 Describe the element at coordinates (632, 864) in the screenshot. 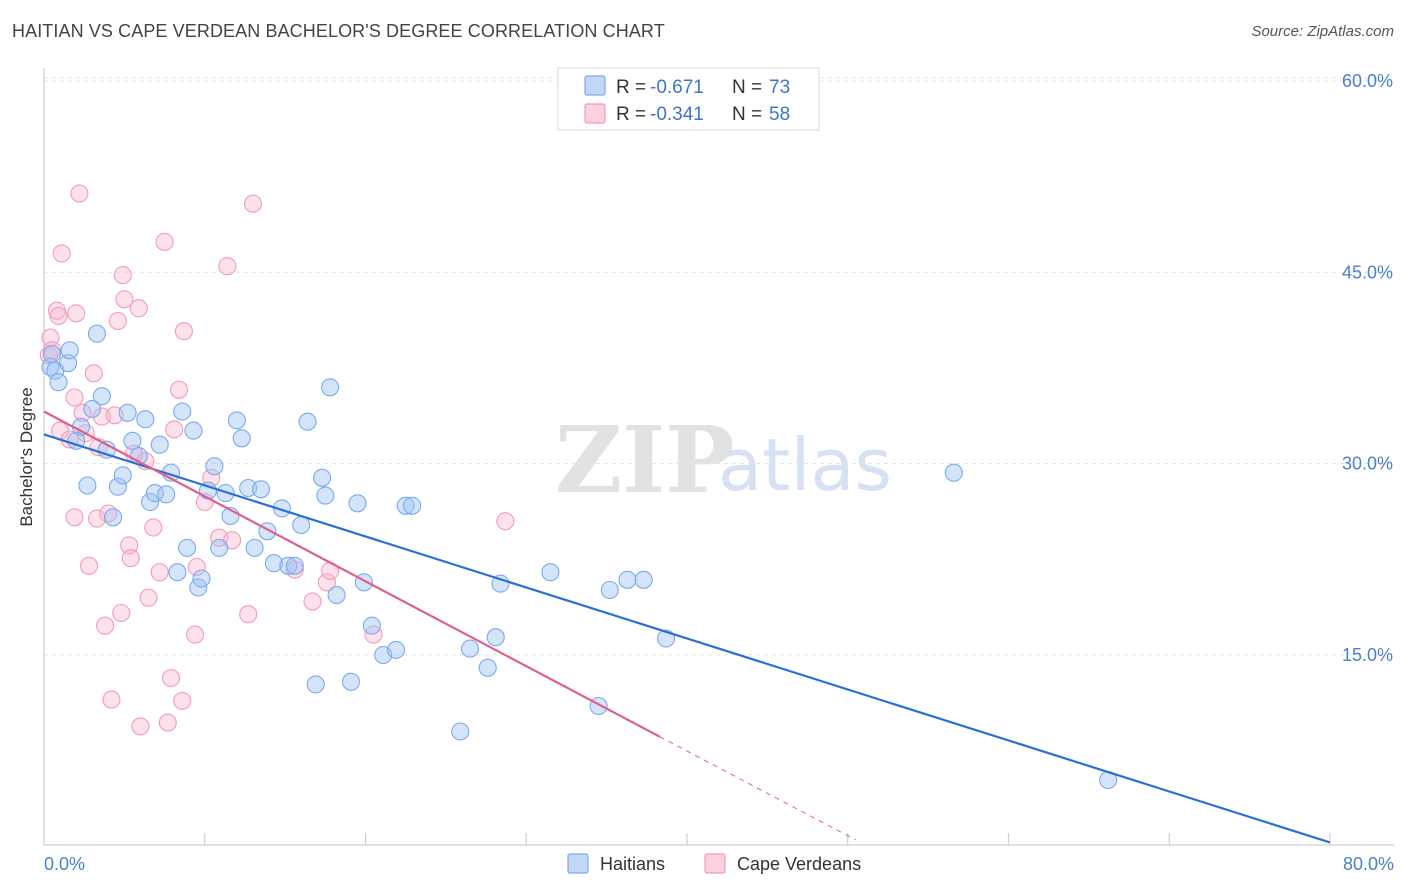

I see `bottom-legend-label-haitians: Haitians` at that location.